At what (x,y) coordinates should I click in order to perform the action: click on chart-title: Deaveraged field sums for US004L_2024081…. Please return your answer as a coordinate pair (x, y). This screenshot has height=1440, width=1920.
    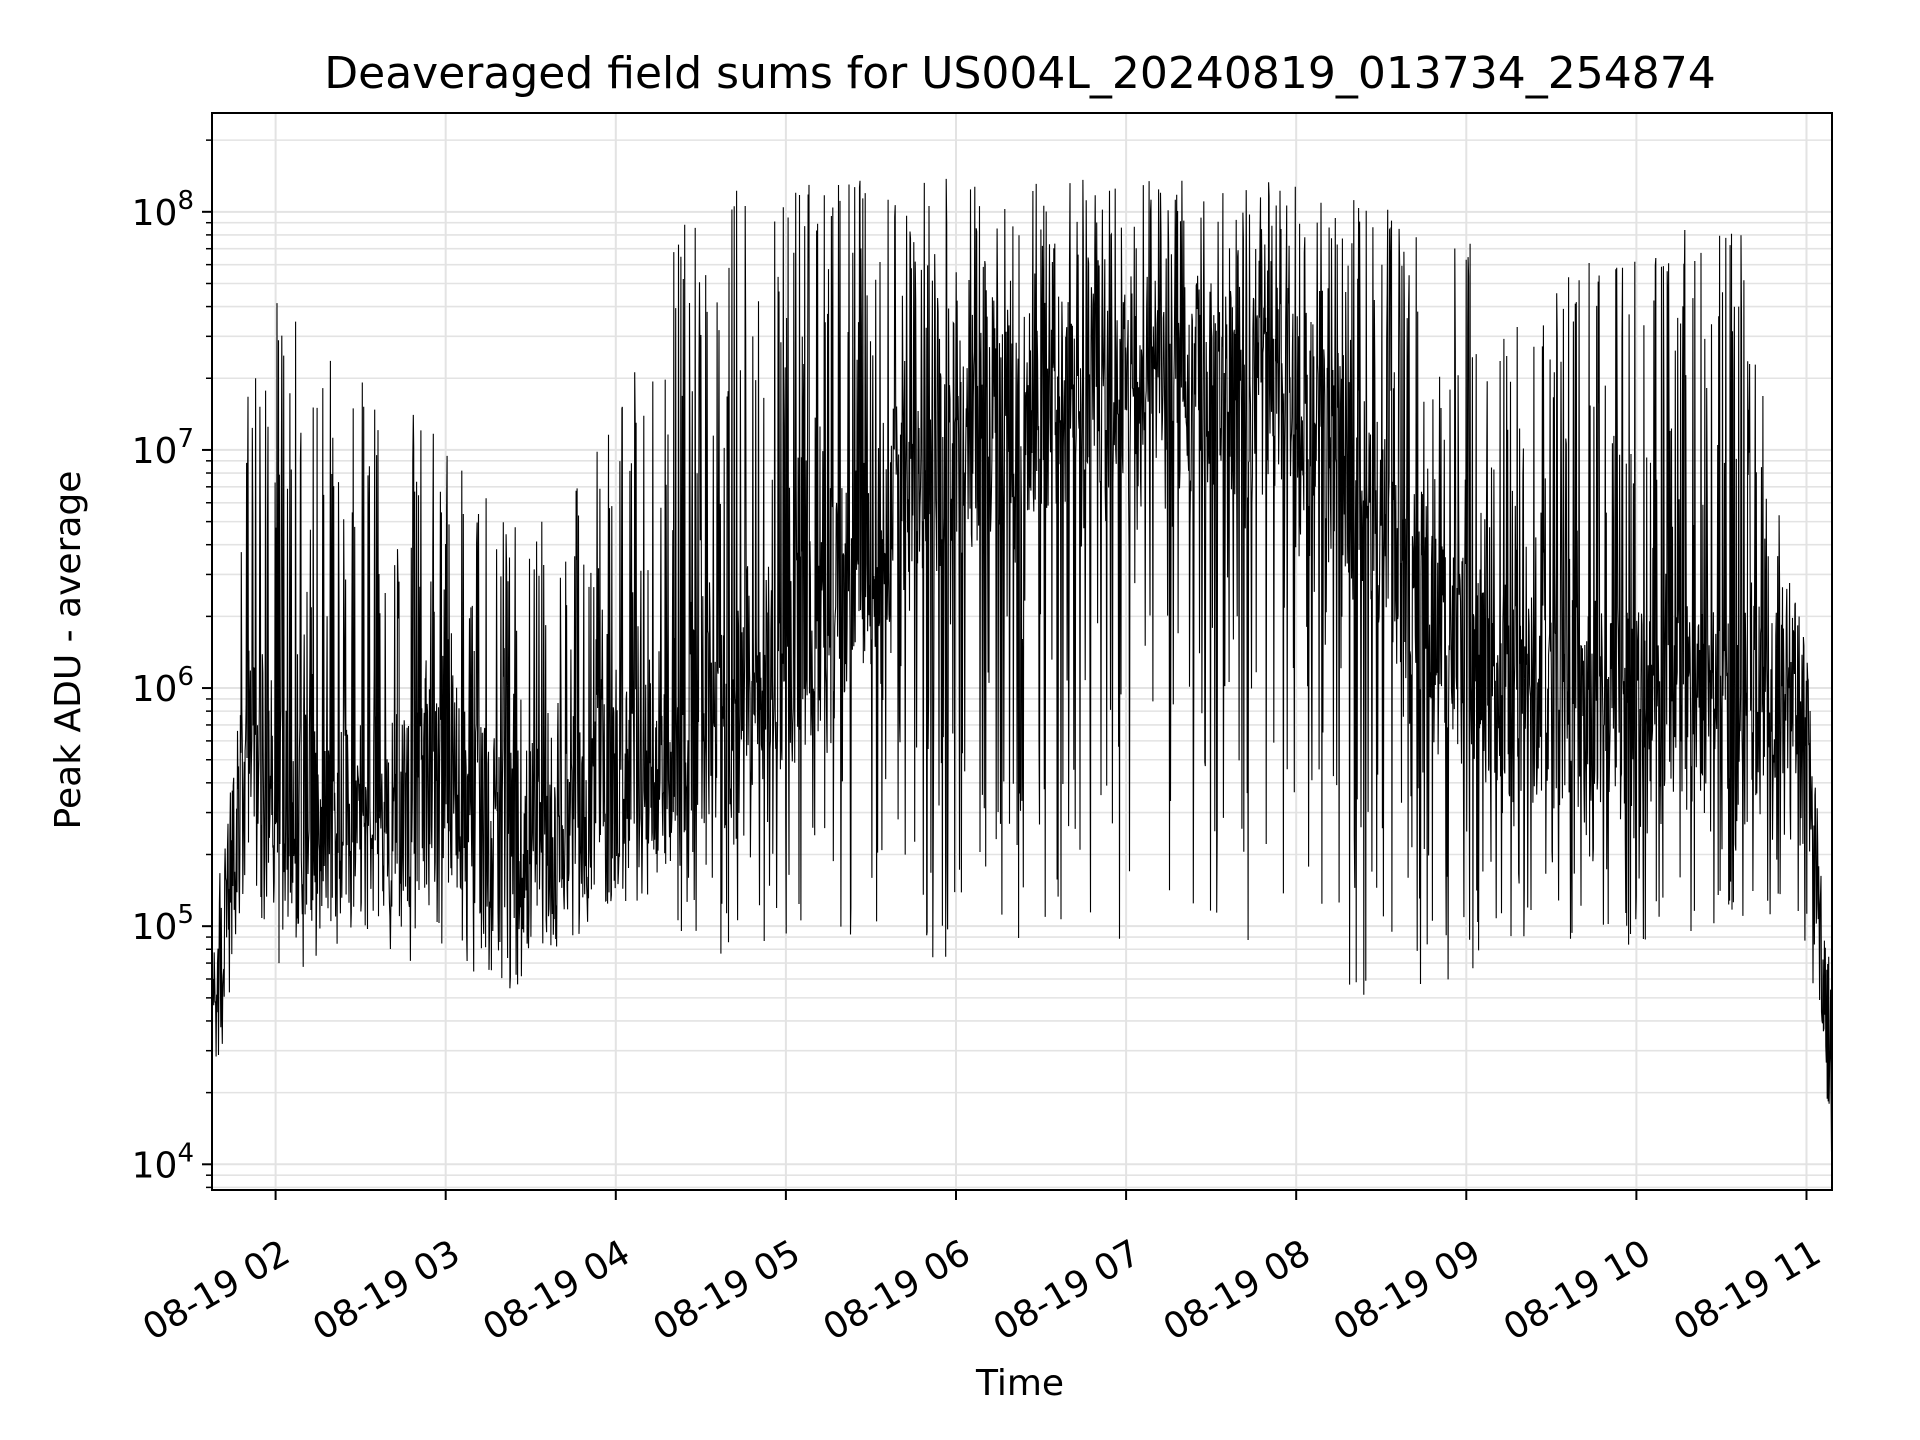
    Looking at the image, I should click on (1020, 73).